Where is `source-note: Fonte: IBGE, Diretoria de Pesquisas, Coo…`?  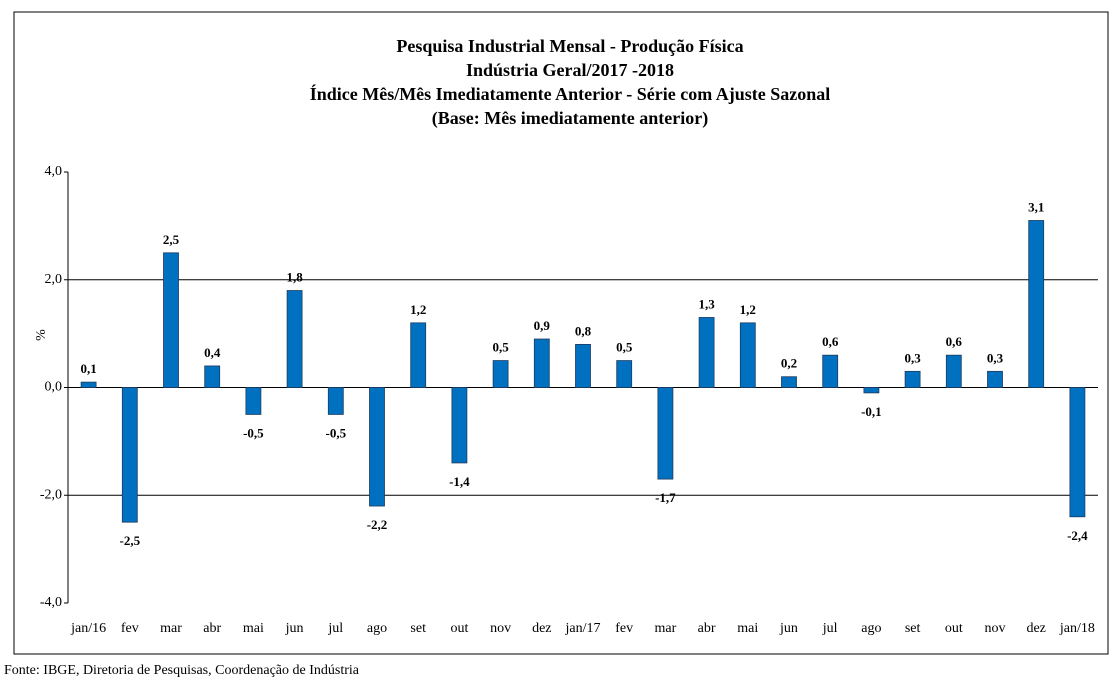
source-note: Fonte: IBGE, Diretoria de Pesquisas, Coo… is located at coordinates (182, 670).